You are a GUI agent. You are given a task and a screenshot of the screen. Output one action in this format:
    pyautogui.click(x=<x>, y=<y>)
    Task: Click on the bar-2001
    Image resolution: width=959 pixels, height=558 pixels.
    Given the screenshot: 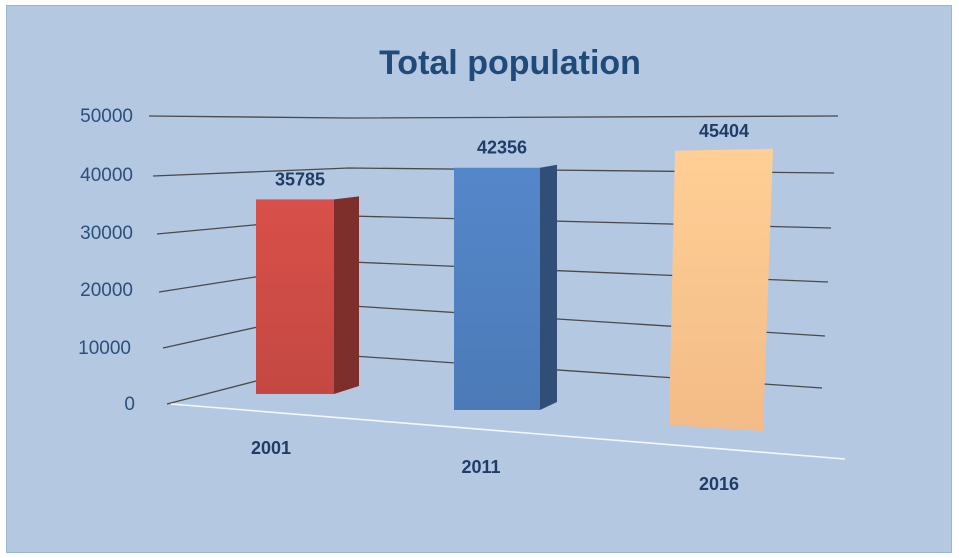 What is the action you would take?
    pyautogui.click(x=307, y=295)
    